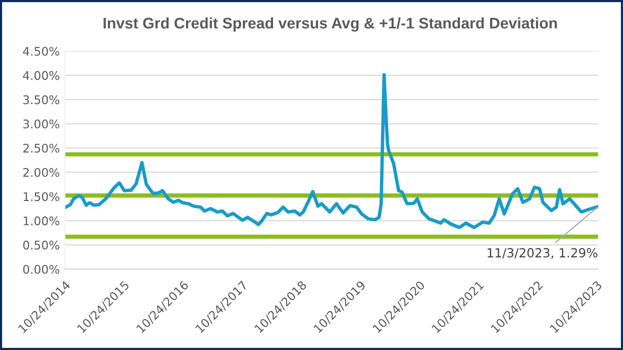  I want to click on y-tick-label: 4.50%, so click(41, 51).